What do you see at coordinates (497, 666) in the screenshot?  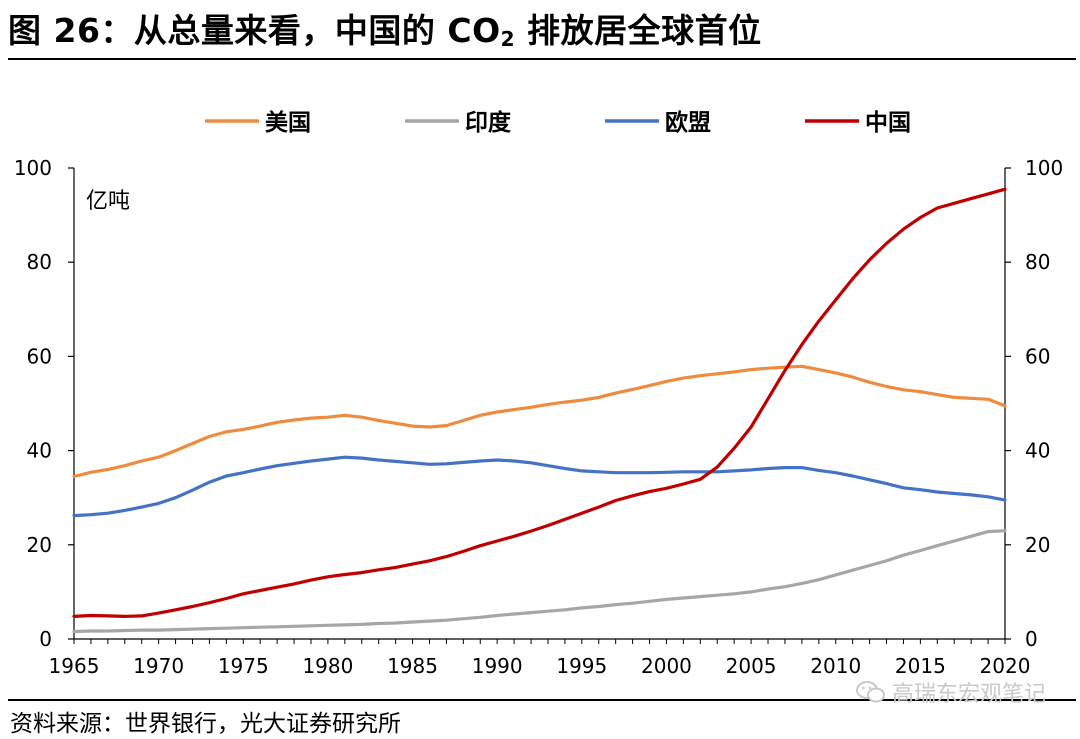 I see `x-tick-label: 1990` at bounding box center [497, 666].